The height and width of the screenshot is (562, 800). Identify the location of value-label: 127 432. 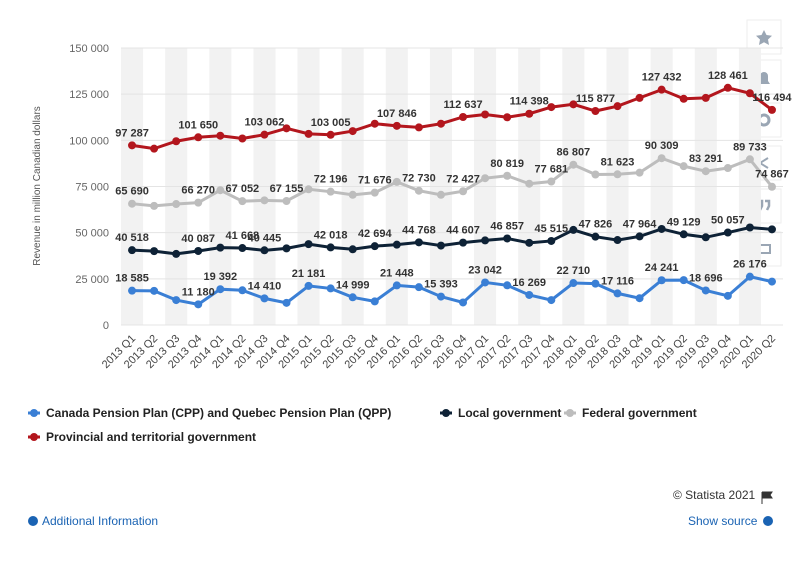
(662, 78).